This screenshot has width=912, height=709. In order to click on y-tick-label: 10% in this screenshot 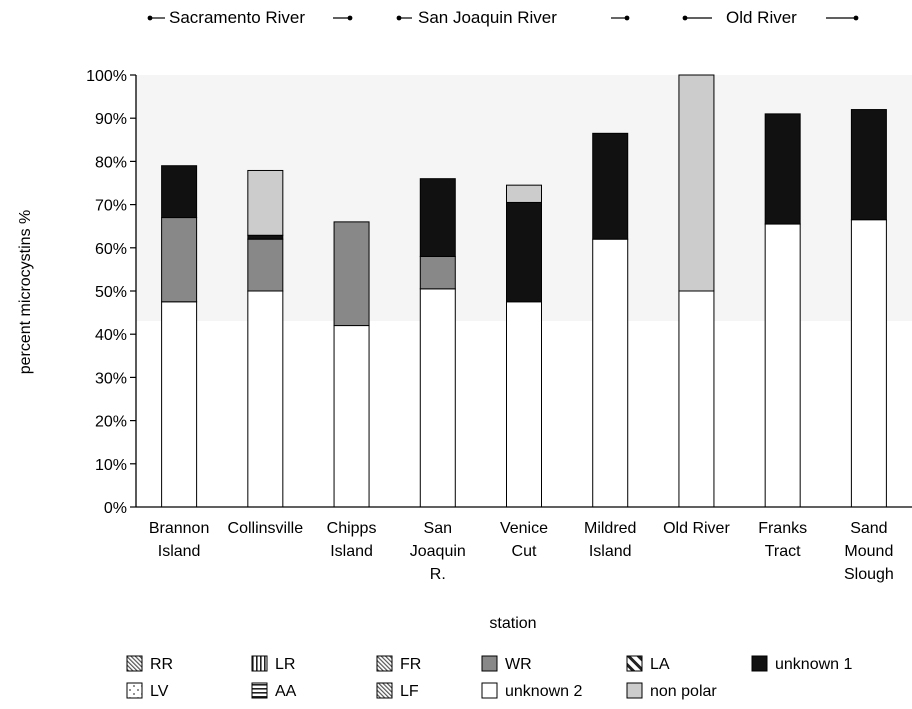, I will do `click(111, 465)`.